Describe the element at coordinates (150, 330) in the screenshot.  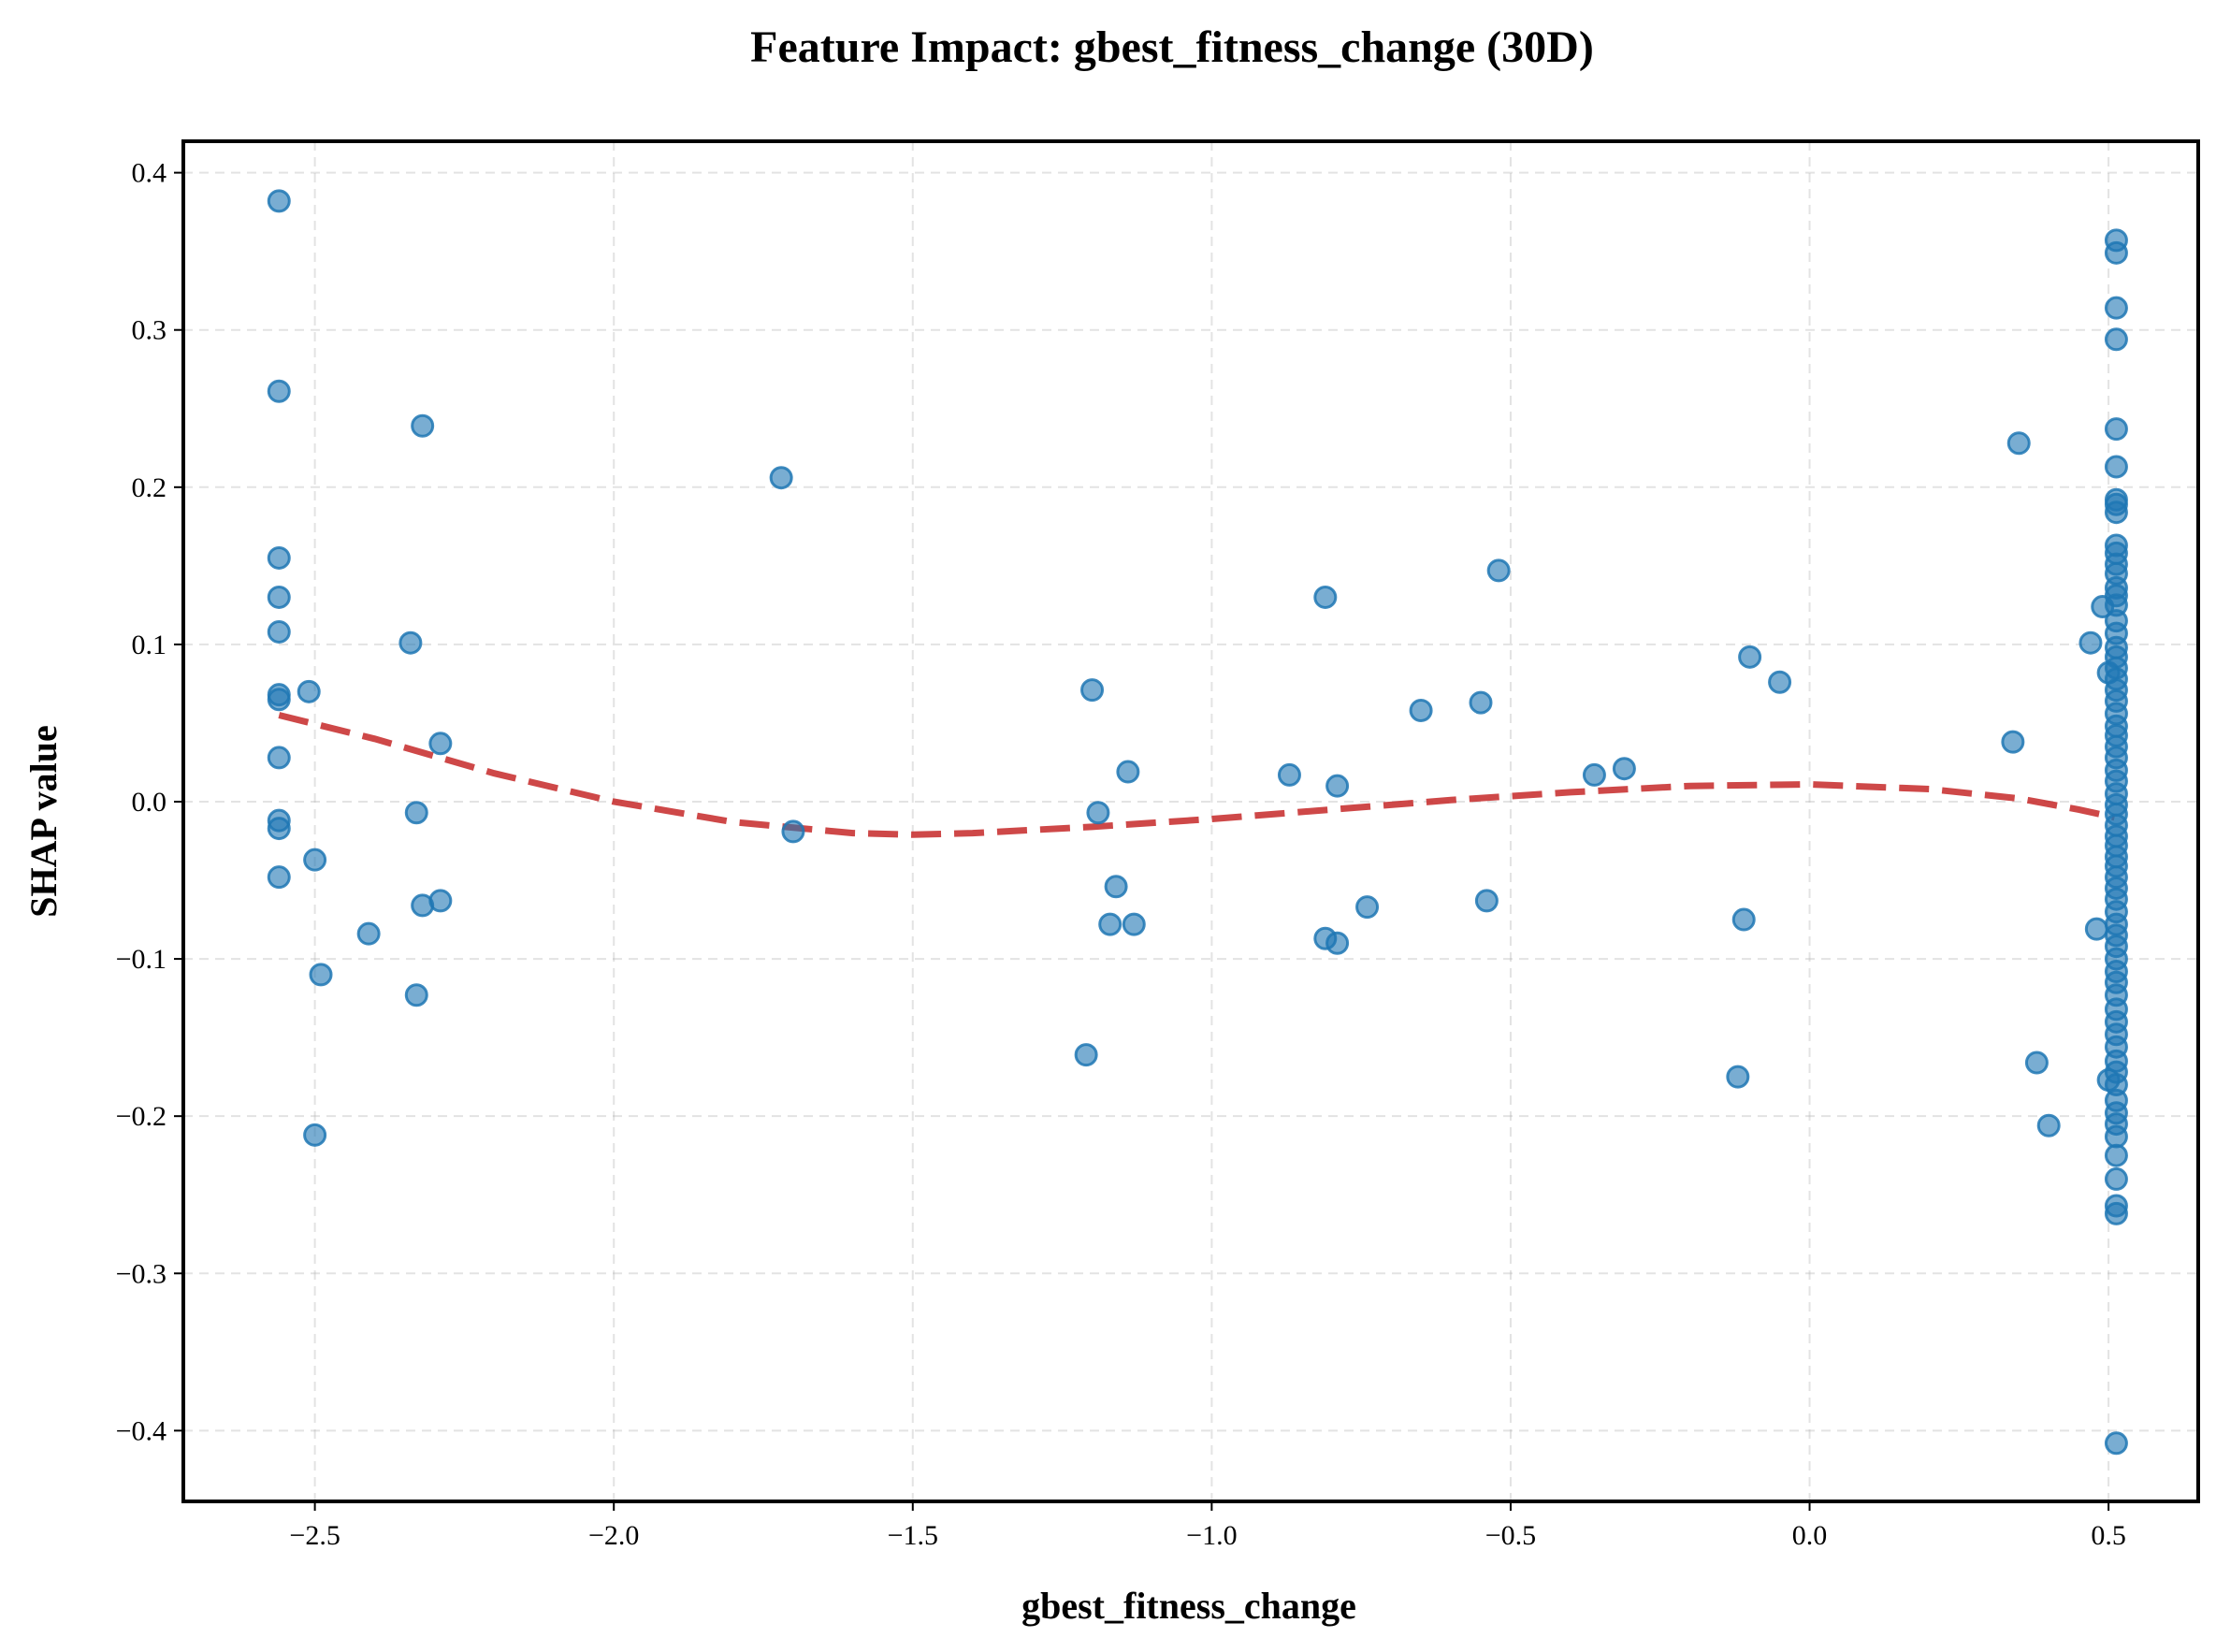
I see `y-tick-label: 0.3` at that location.